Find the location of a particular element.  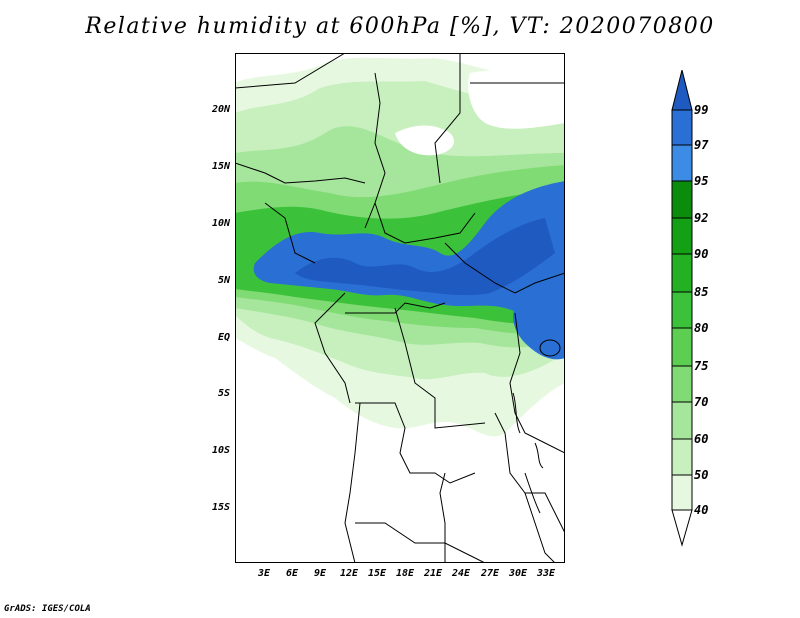

colorbar-label-99: 99 is located at coordinates (701, 110).